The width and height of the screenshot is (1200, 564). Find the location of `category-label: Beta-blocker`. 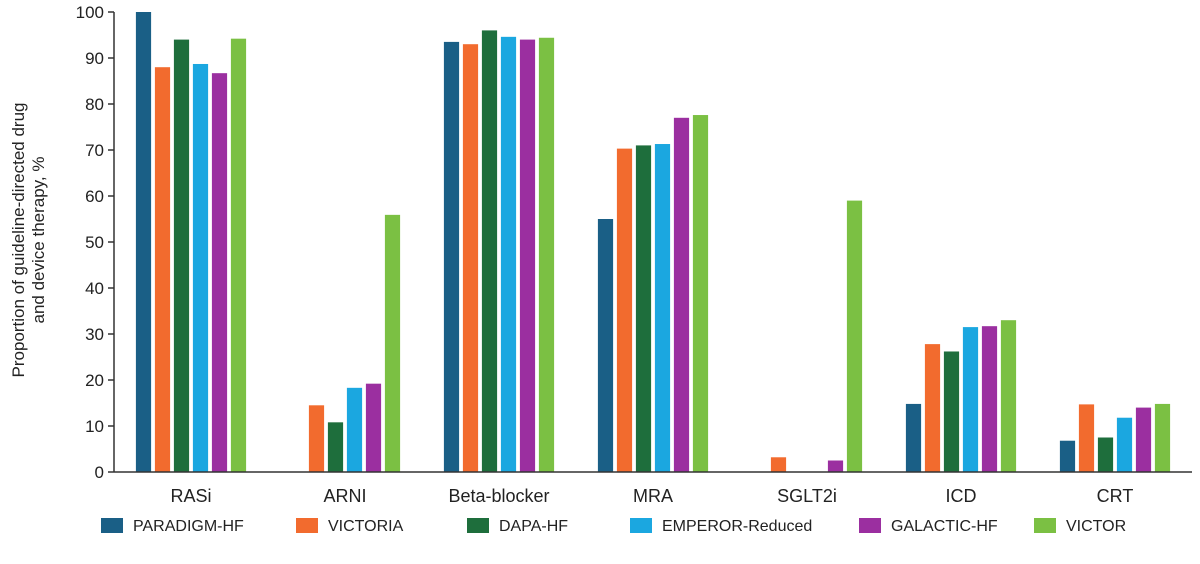

category-label: Beta-blocker is located at coordinates (498, 496).